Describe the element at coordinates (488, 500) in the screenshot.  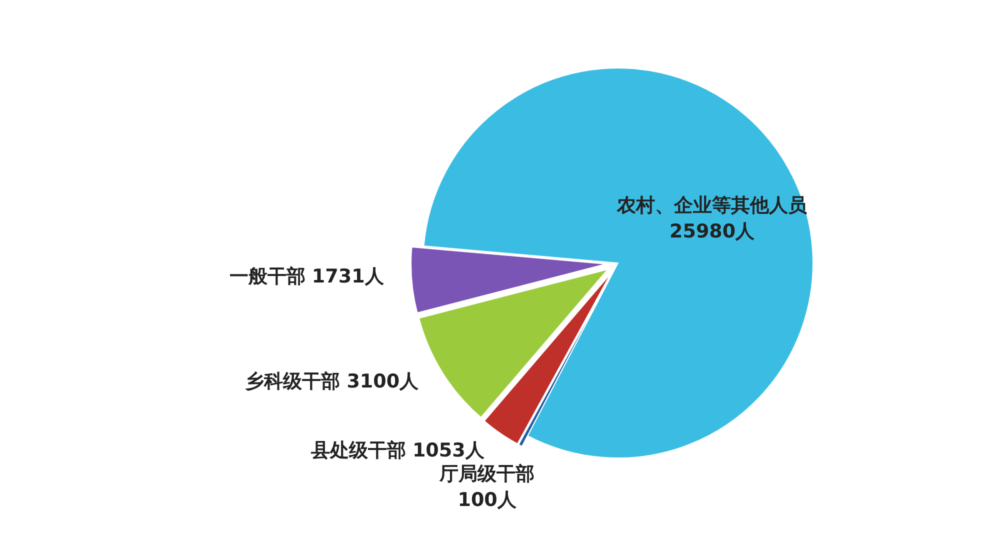
I see `data-label: 100人` at that location.